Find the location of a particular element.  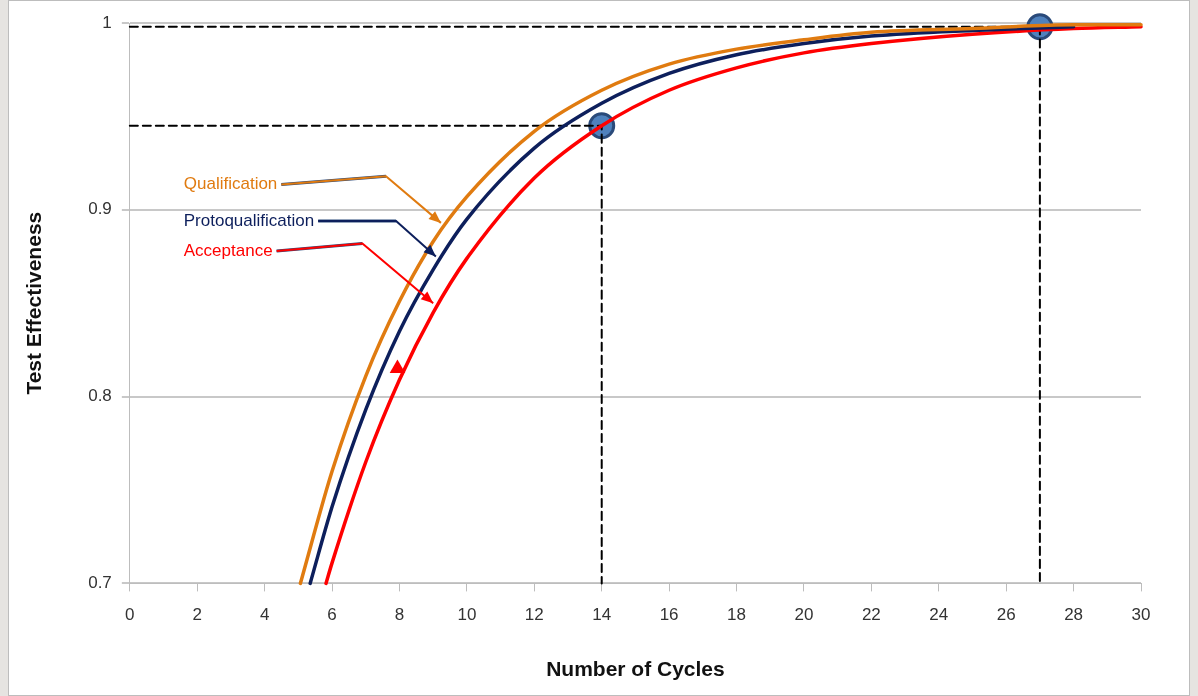

x-tick-label: 16 is located at coordinates (669, 615).